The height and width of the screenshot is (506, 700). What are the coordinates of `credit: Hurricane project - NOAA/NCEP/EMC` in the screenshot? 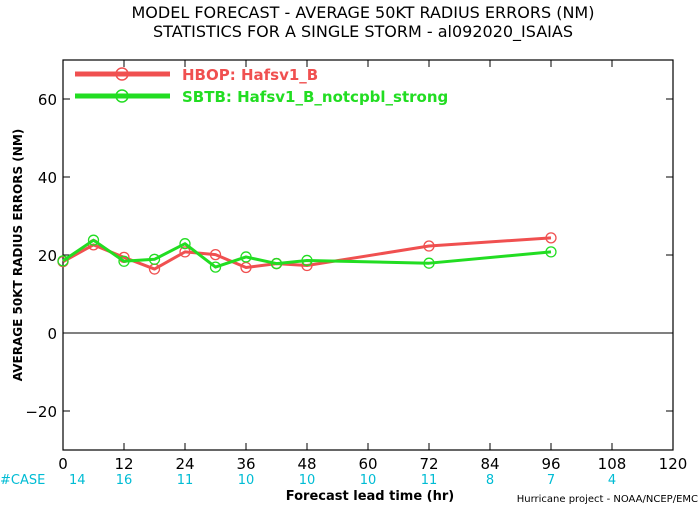 It's located at (607, 499).